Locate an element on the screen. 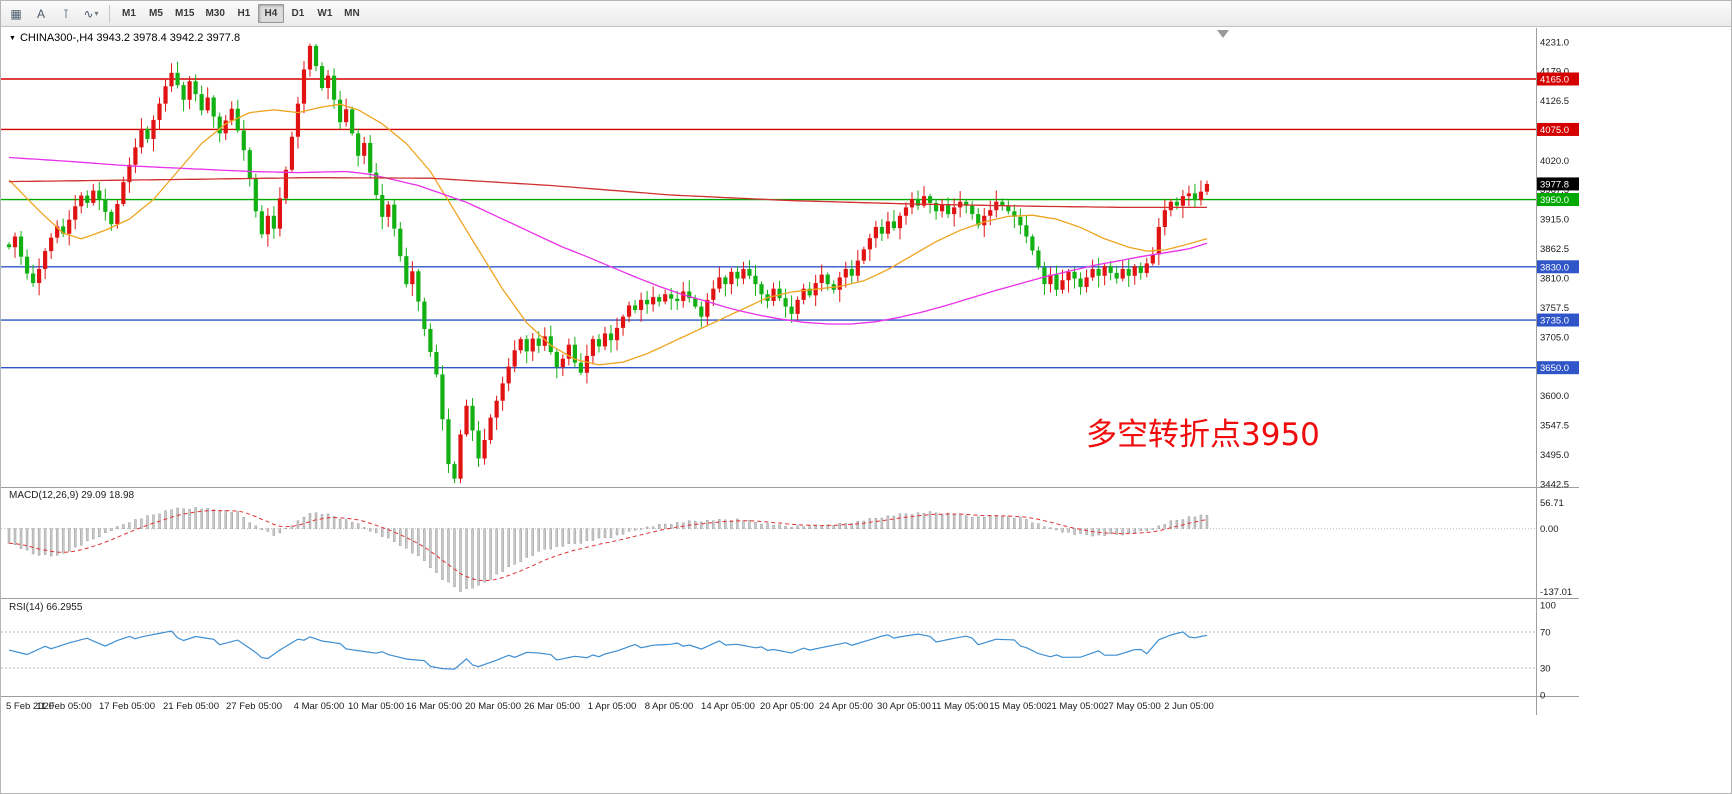 The image size is (1732, 794). line-studies-dropdown-icon: ∿ ▾ is located at coordinates (91, 13).